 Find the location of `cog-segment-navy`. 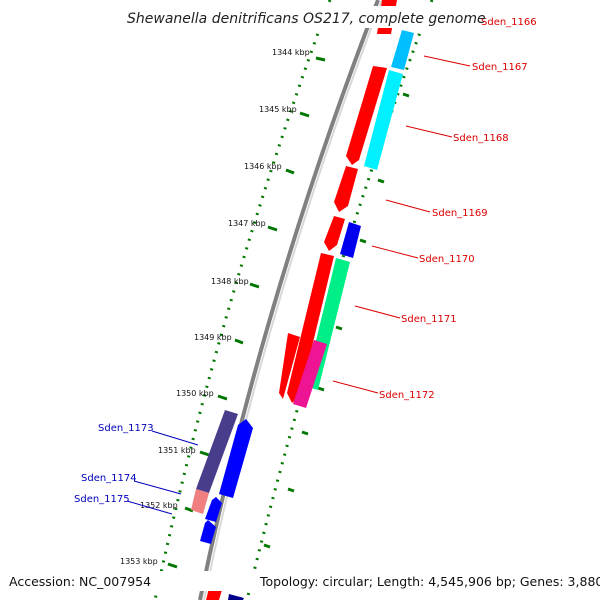

cog-segment-navy is located at coordinates (236, 597).